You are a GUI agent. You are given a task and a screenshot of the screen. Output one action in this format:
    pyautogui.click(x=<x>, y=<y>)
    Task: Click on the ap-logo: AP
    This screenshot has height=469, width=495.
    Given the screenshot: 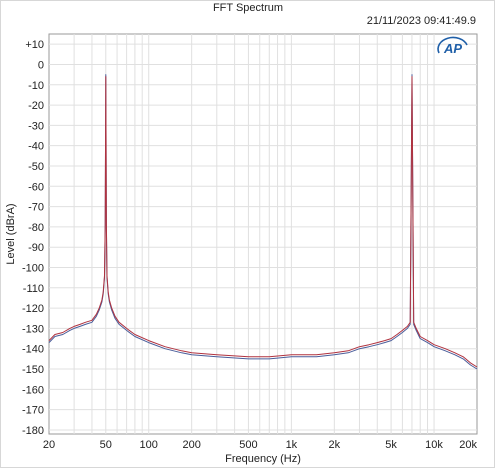 What is the action you would take?
    pyautogui.click(x=452, y=46)
    